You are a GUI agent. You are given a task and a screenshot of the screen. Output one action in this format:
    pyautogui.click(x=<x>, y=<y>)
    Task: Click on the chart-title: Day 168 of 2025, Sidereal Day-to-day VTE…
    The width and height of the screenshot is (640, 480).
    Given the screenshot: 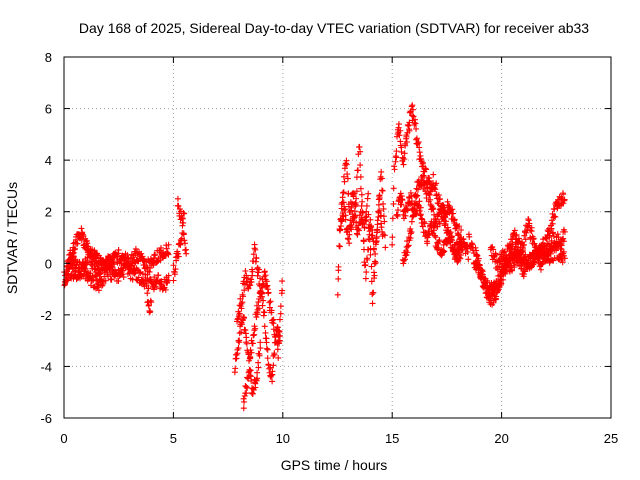 What is the action you would take?
    pyautogui.click(x=334, y=28)
    